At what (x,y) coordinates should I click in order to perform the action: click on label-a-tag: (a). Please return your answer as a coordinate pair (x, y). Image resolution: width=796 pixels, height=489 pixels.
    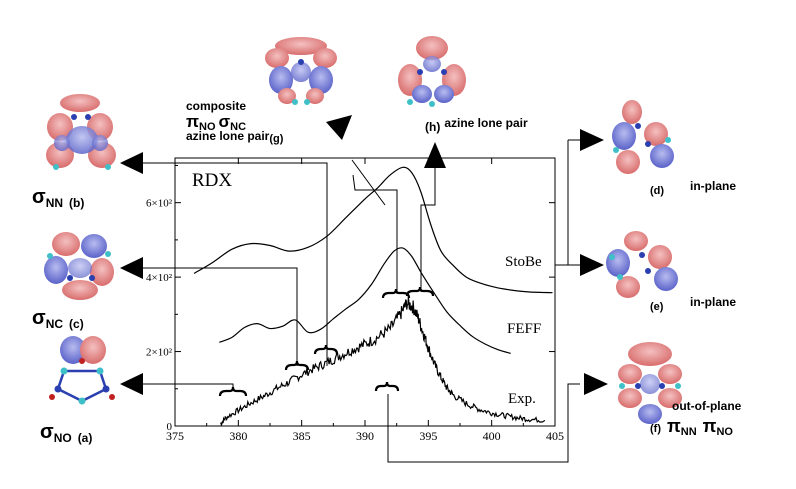
    Looking at the image, I should click on (85, 438).